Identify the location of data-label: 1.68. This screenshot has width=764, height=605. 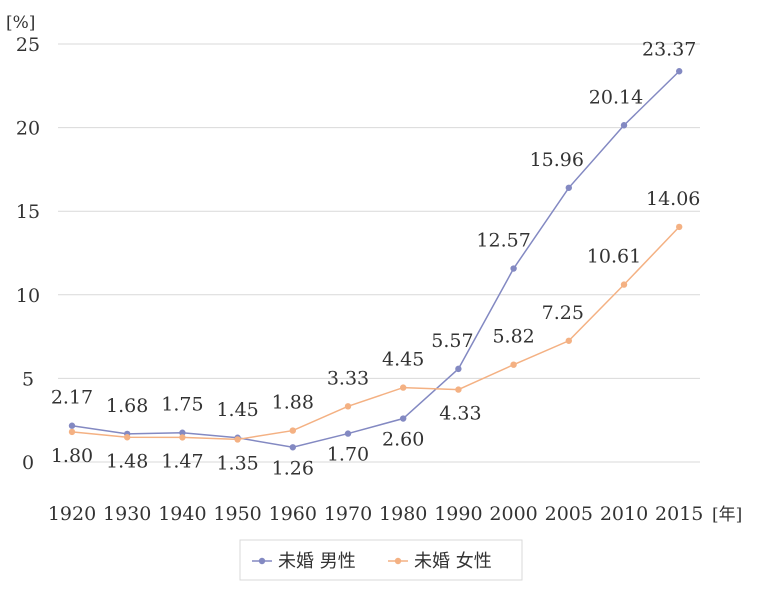
(127, 406).